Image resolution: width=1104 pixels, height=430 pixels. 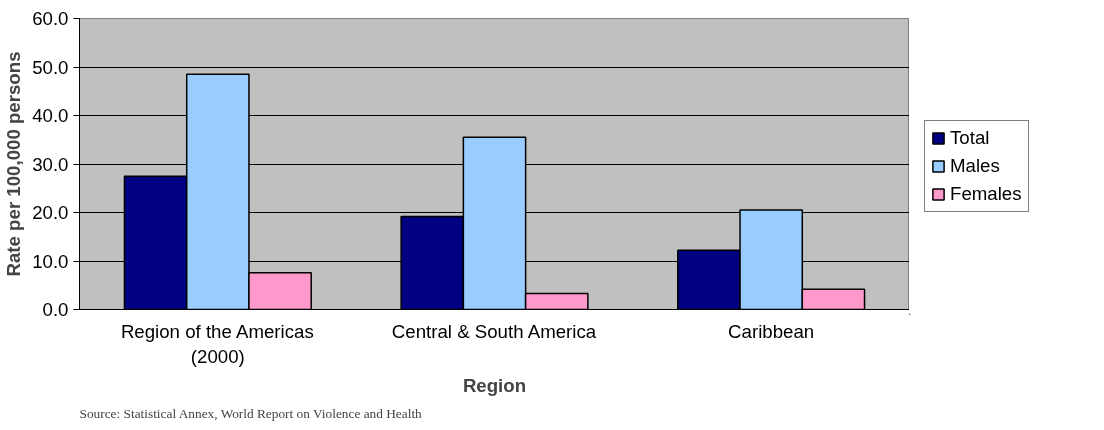 What do you see at coordinates (217, 343) in the screenshot?
I see `x-tick-label: Region of the Americas (2000)` at bounding box center [217, 343].